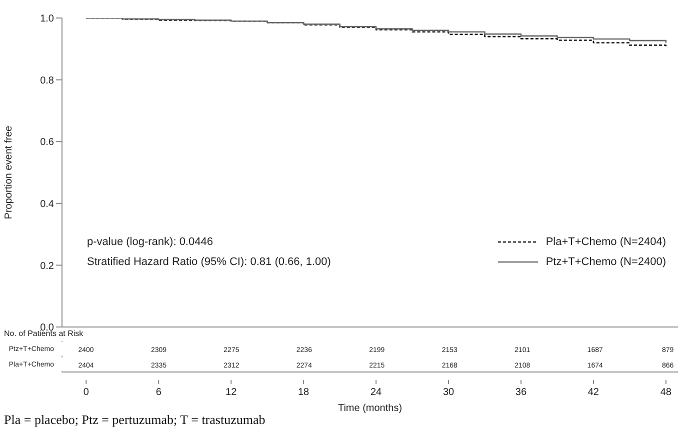 The image size is (686, 430). I want to click on y-tick-label: 0.2, so click(47, 266).